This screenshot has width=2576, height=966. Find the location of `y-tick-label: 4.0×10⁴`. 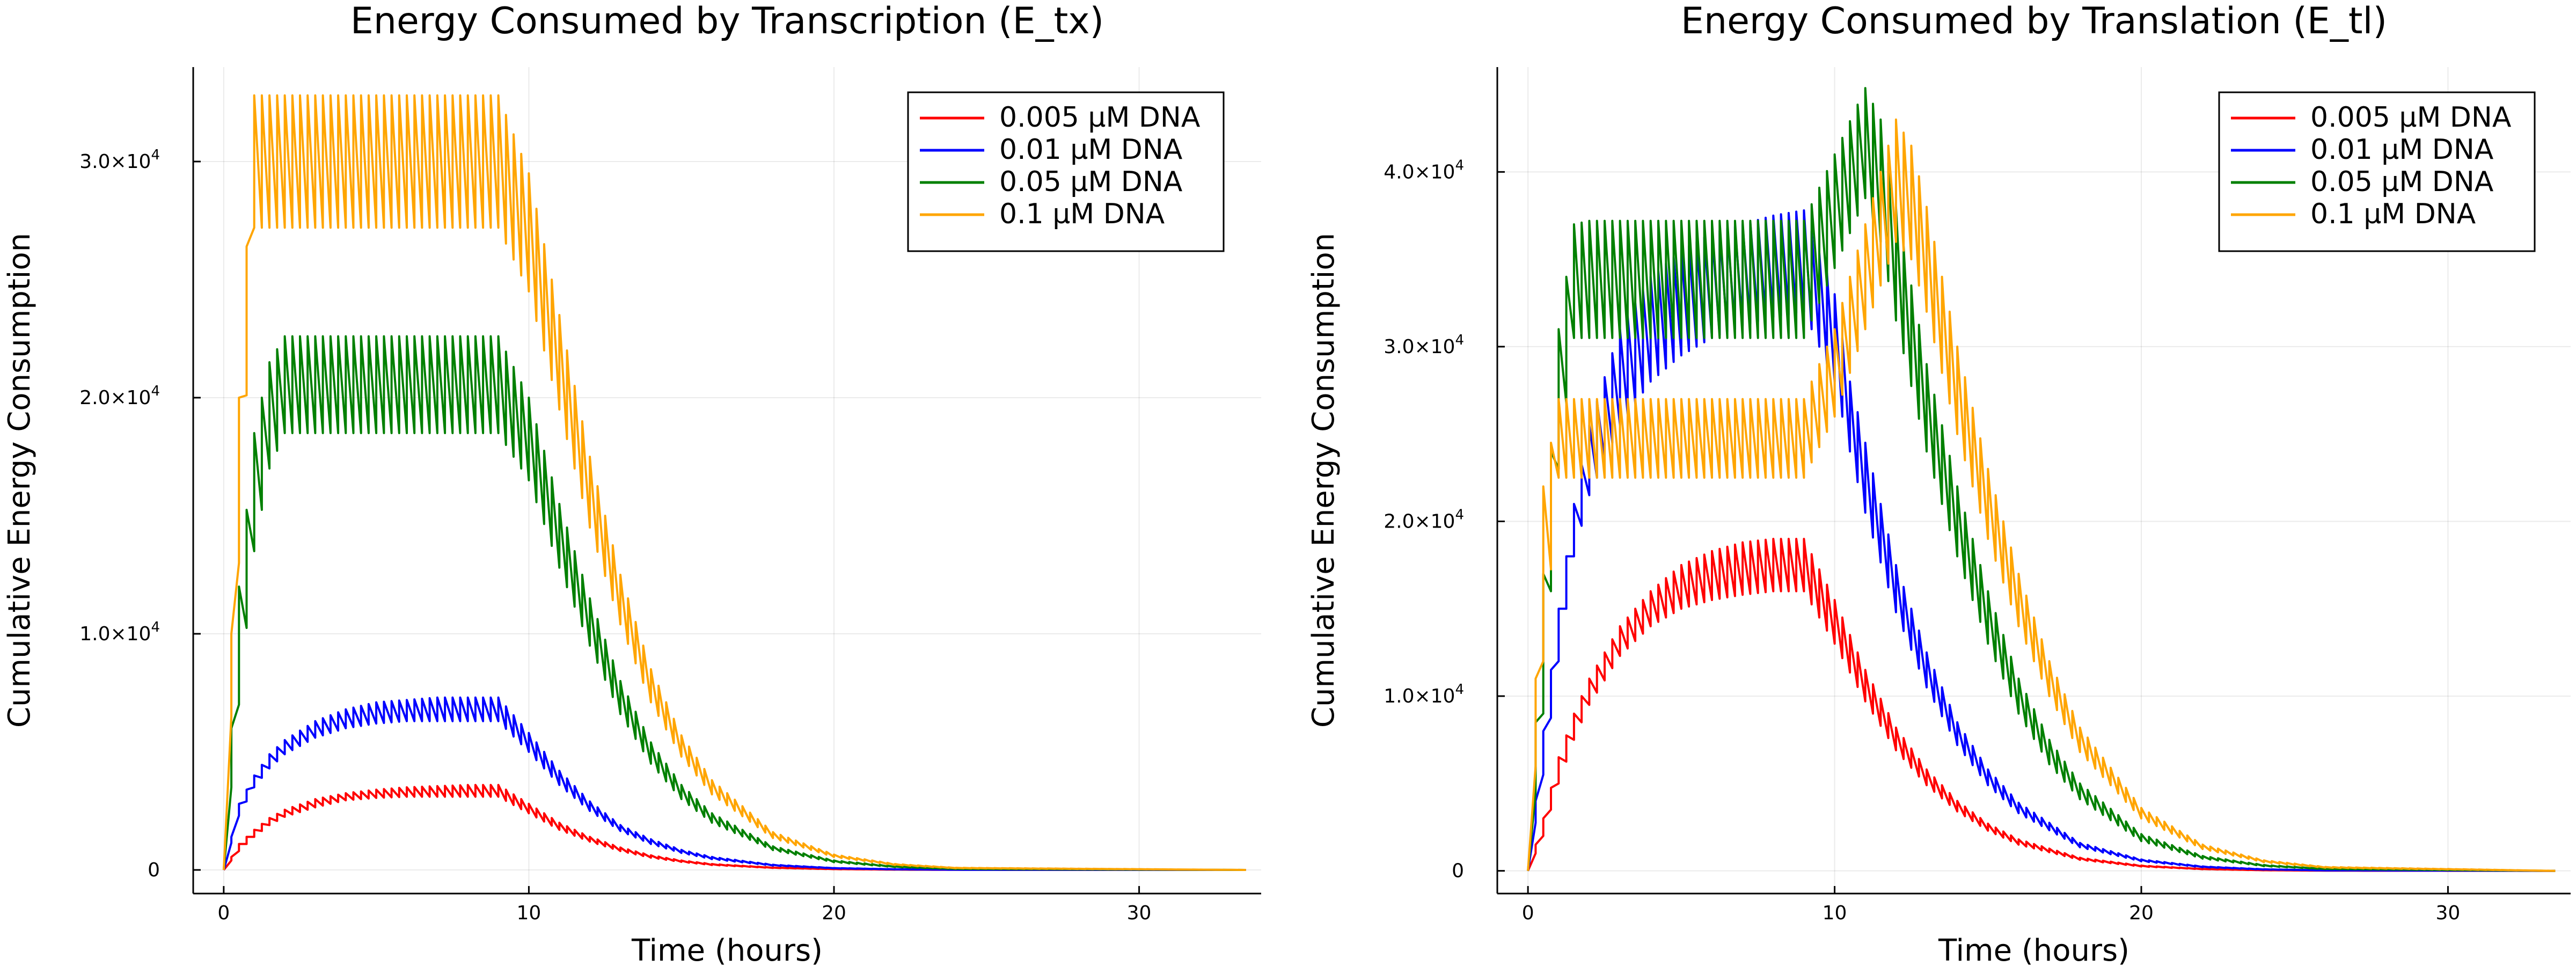

y-tick-label: 4.0×10⁴ is located at coordinates (1424, 170).